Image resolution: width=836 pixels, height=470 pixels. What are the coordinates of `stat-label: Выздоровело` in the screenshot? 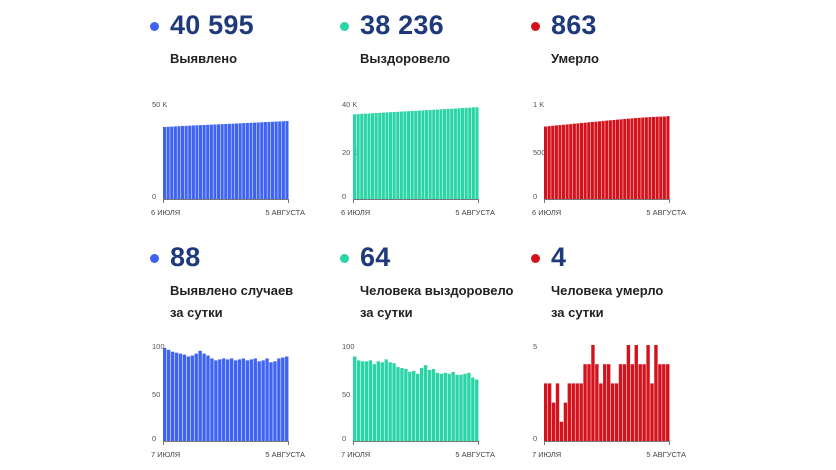 It's located at (450, 59).